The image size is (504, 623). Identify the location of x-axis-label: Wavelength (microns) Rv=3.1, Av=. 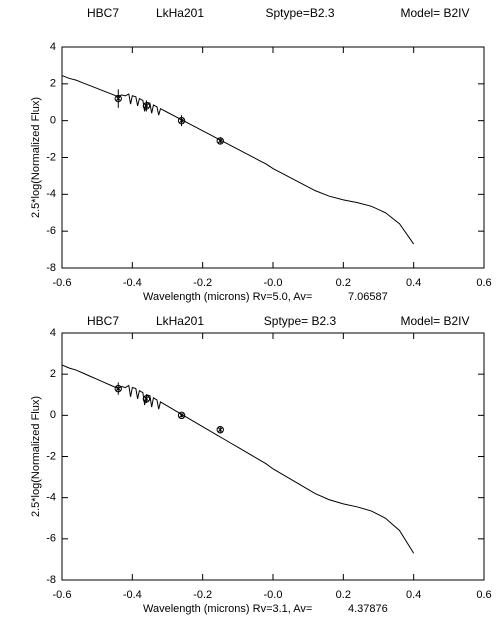
(227, 609).